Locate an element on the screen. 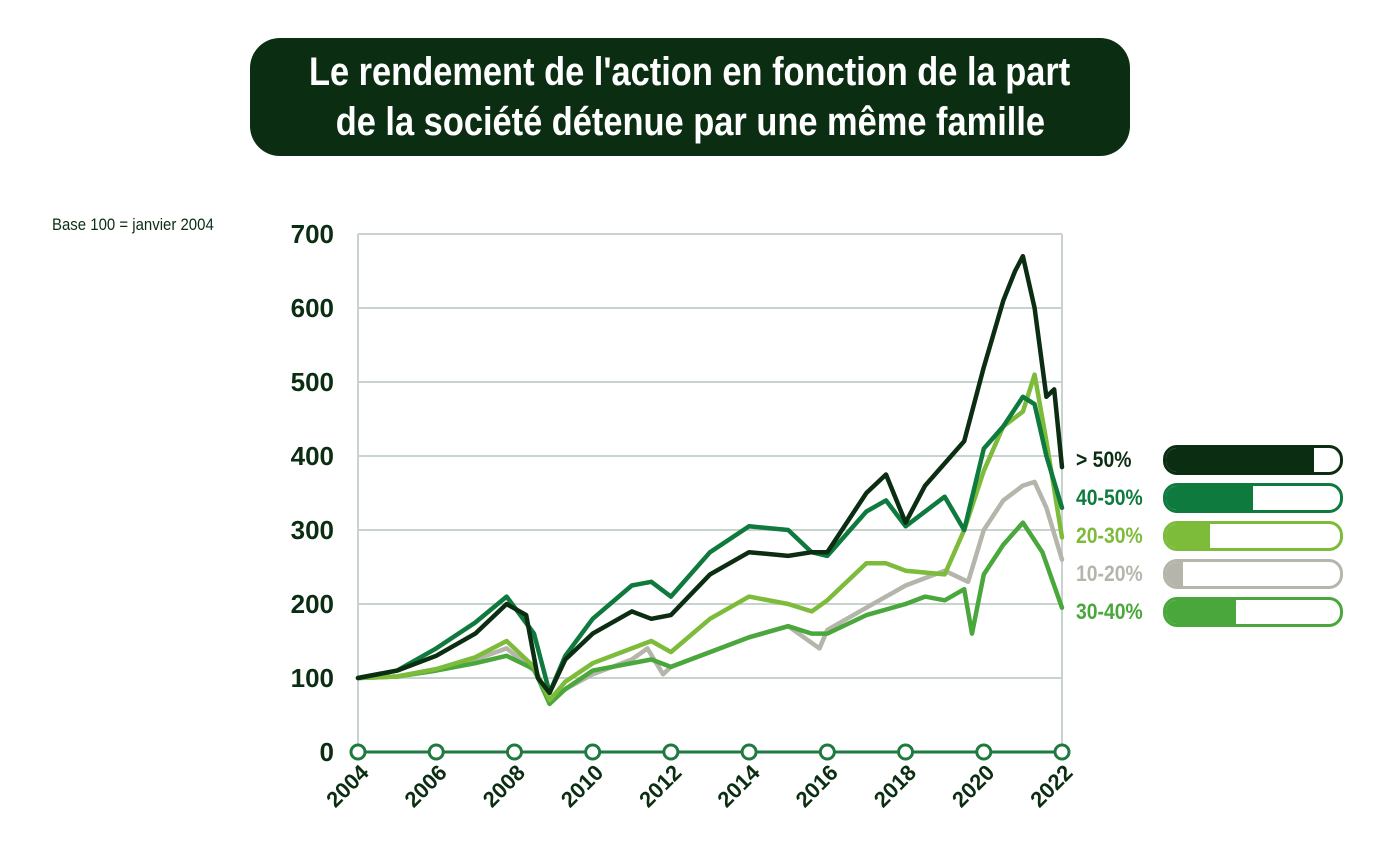 The image size is (1400, 856). x-tick-label: 2010 is located at coordinates (582, 786).